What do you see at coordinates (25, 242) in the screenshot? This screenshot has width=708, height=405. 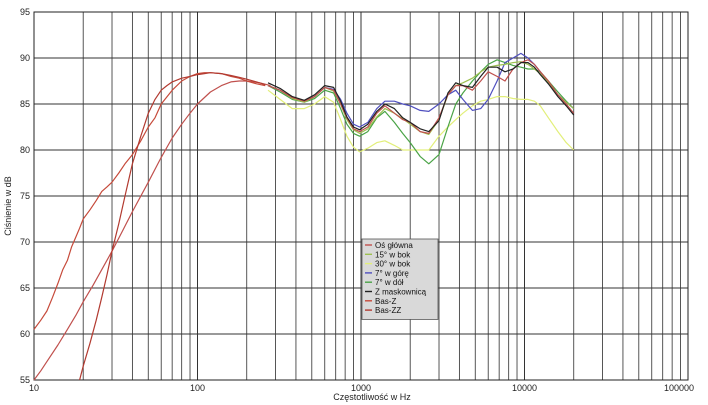 I see `y-tick-label: 70` at bounding box center [25, 242].